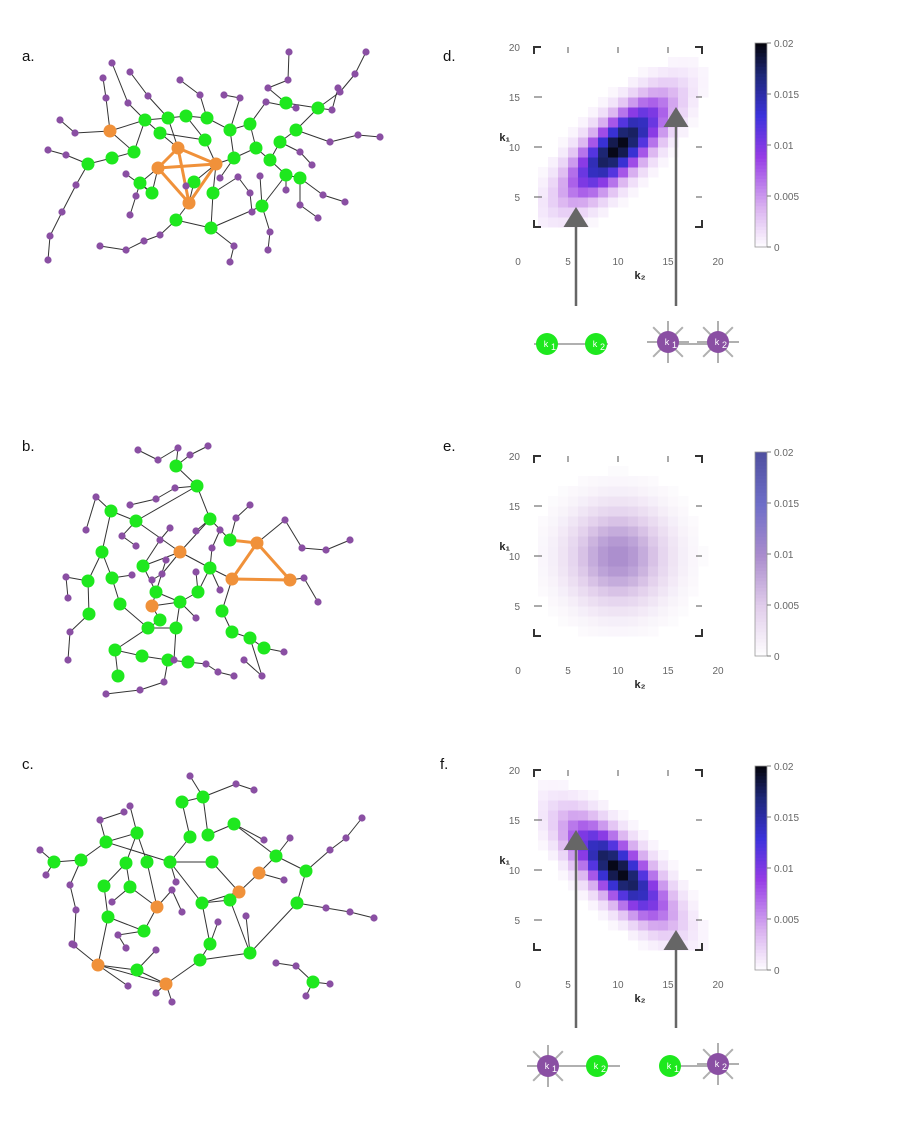 This screenshot has height=1127, width=900. Describe the element at coordinates (668, 671) in the screenshot. I see `x-tick-label: 15` at that location.